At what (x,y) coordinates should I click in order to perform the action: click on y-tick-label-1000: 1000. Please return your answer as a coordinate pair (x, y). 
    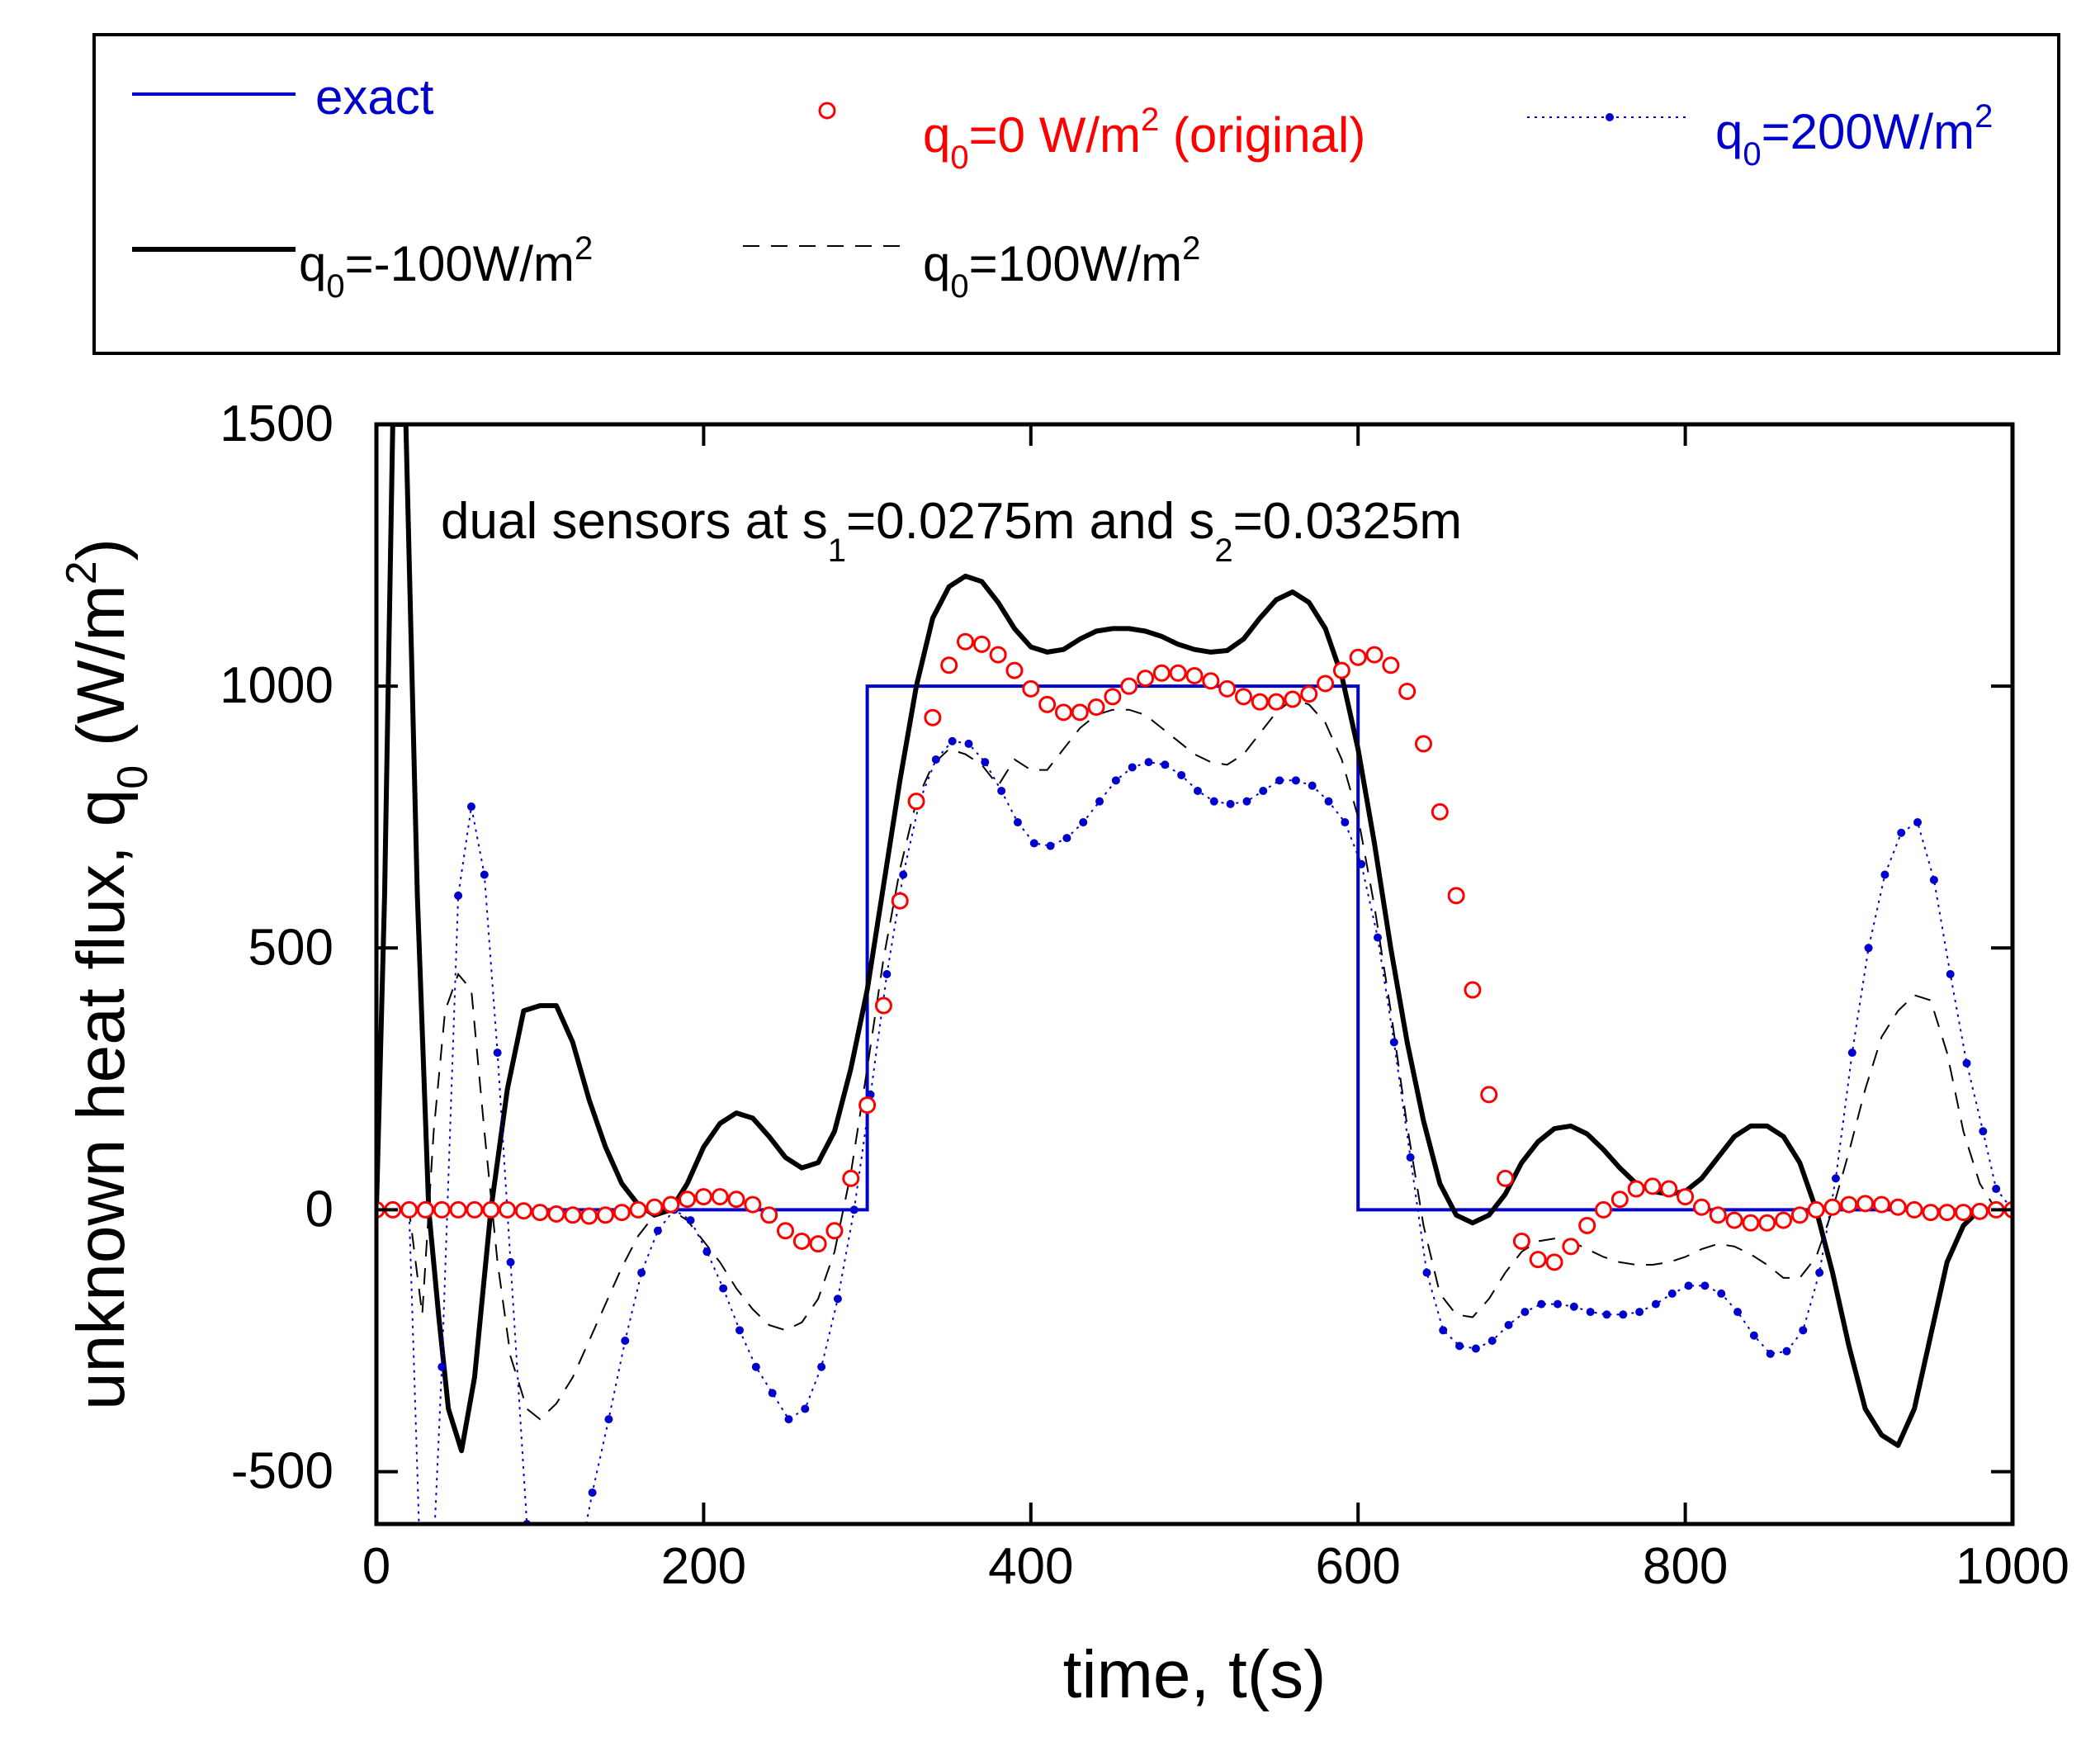
    Looking at the image, I should click on (276, 686).